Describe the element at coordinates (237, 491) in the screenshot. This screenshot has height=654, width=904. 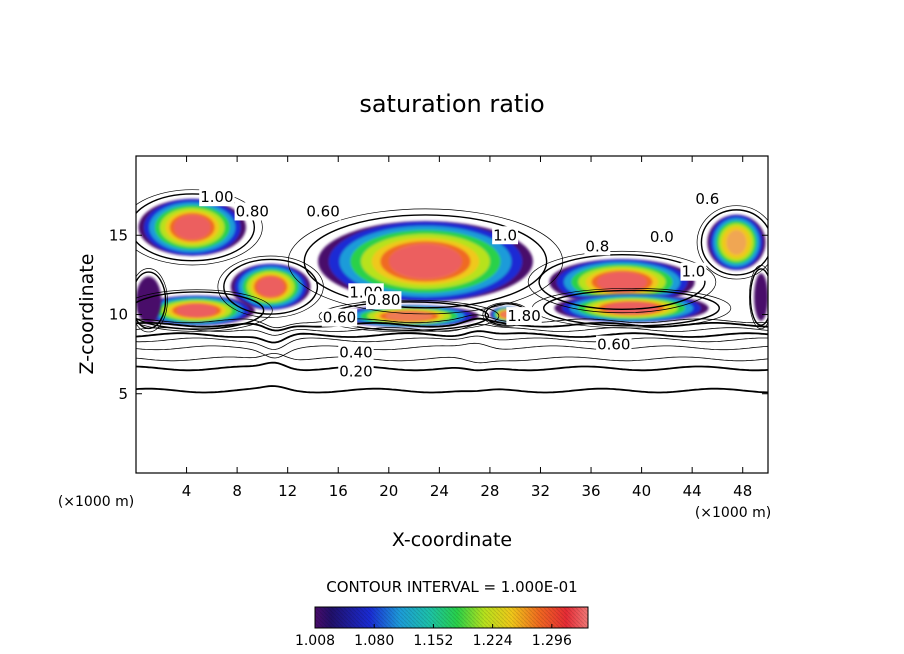
I see `x-tick-label: 8` at that location.